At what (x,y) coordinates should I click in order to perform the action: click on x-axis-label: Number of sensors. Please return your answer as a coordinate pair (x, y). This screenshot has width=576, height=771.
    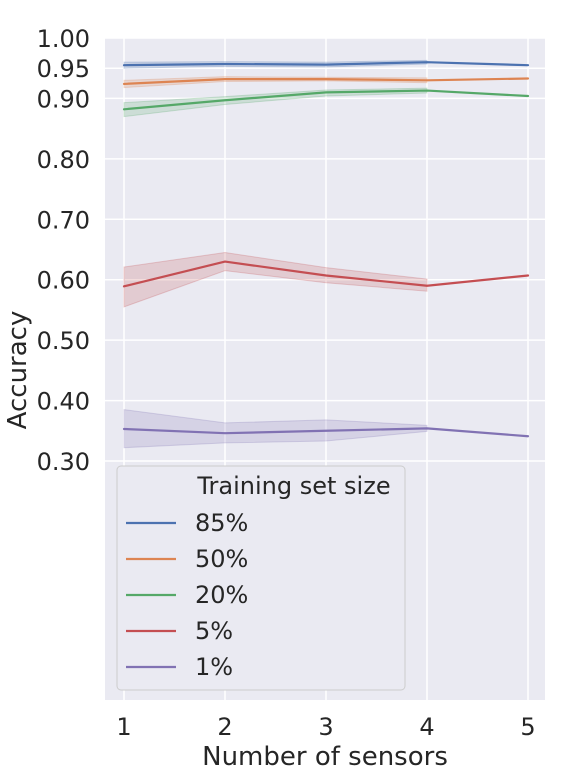
    Looking at the image, I should click on (325, 756).